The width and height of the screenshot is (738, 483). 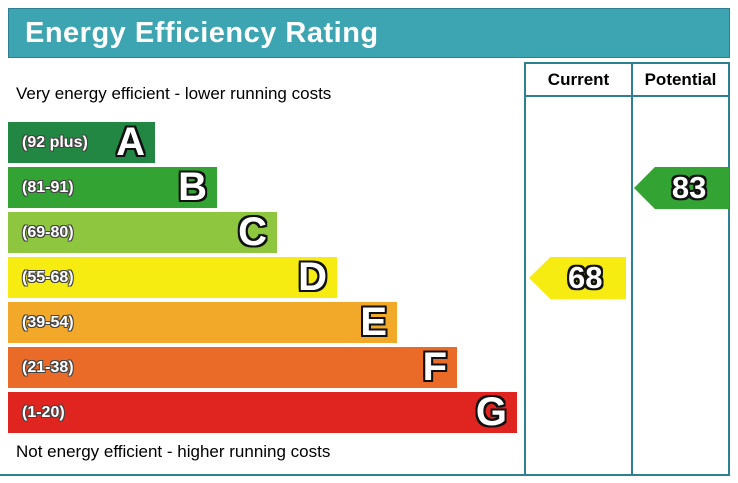 What do you see at coordinates (373, 322) in the screenshot?
I see `band-letter: E` at bounding box center [373, 322].